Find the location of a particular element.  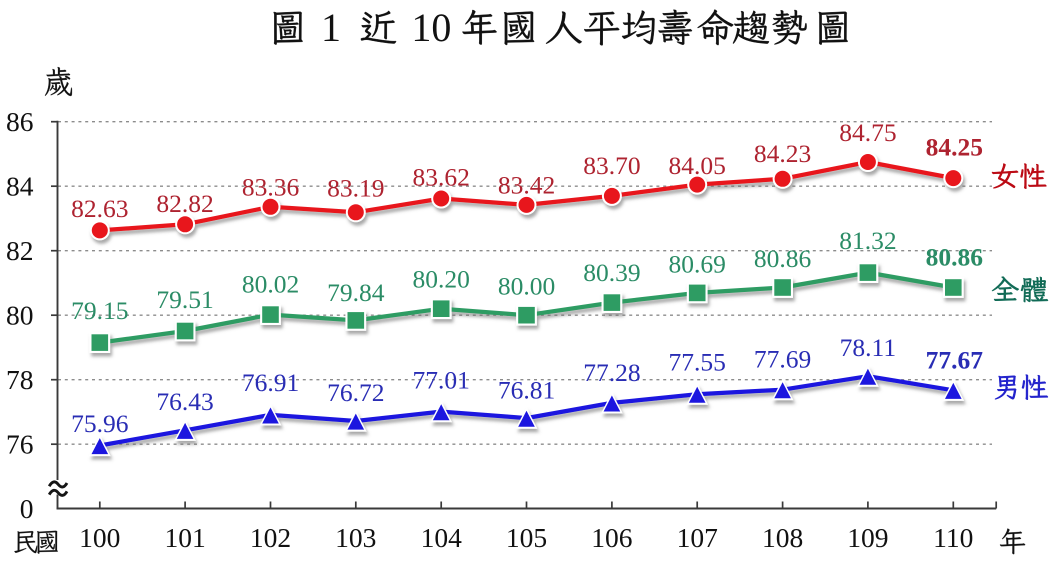

svg-text: 108 is located at coordinates (782, 537).